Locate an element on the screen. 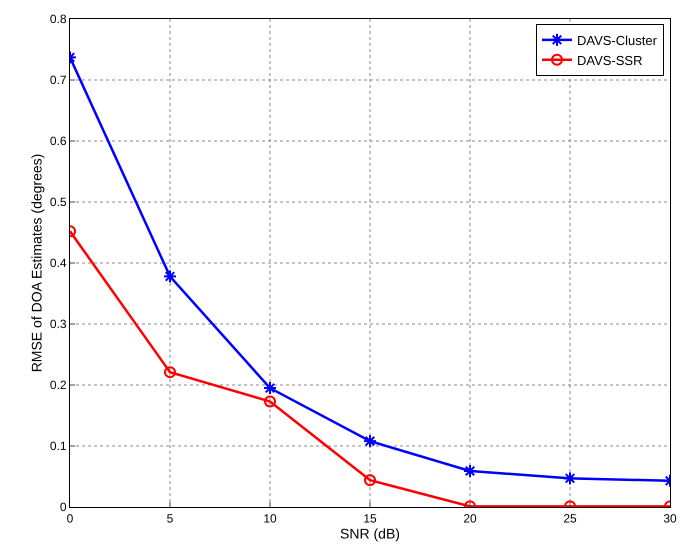 This screenshot has height=557, width=695. y-axis-title: RMSE of DOA Estimates (degrees) is located at coordinates (36, 263).